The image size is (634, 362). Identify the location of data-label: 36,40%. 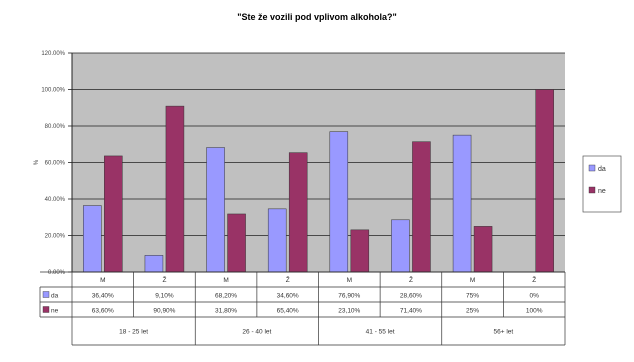
(103, 296).